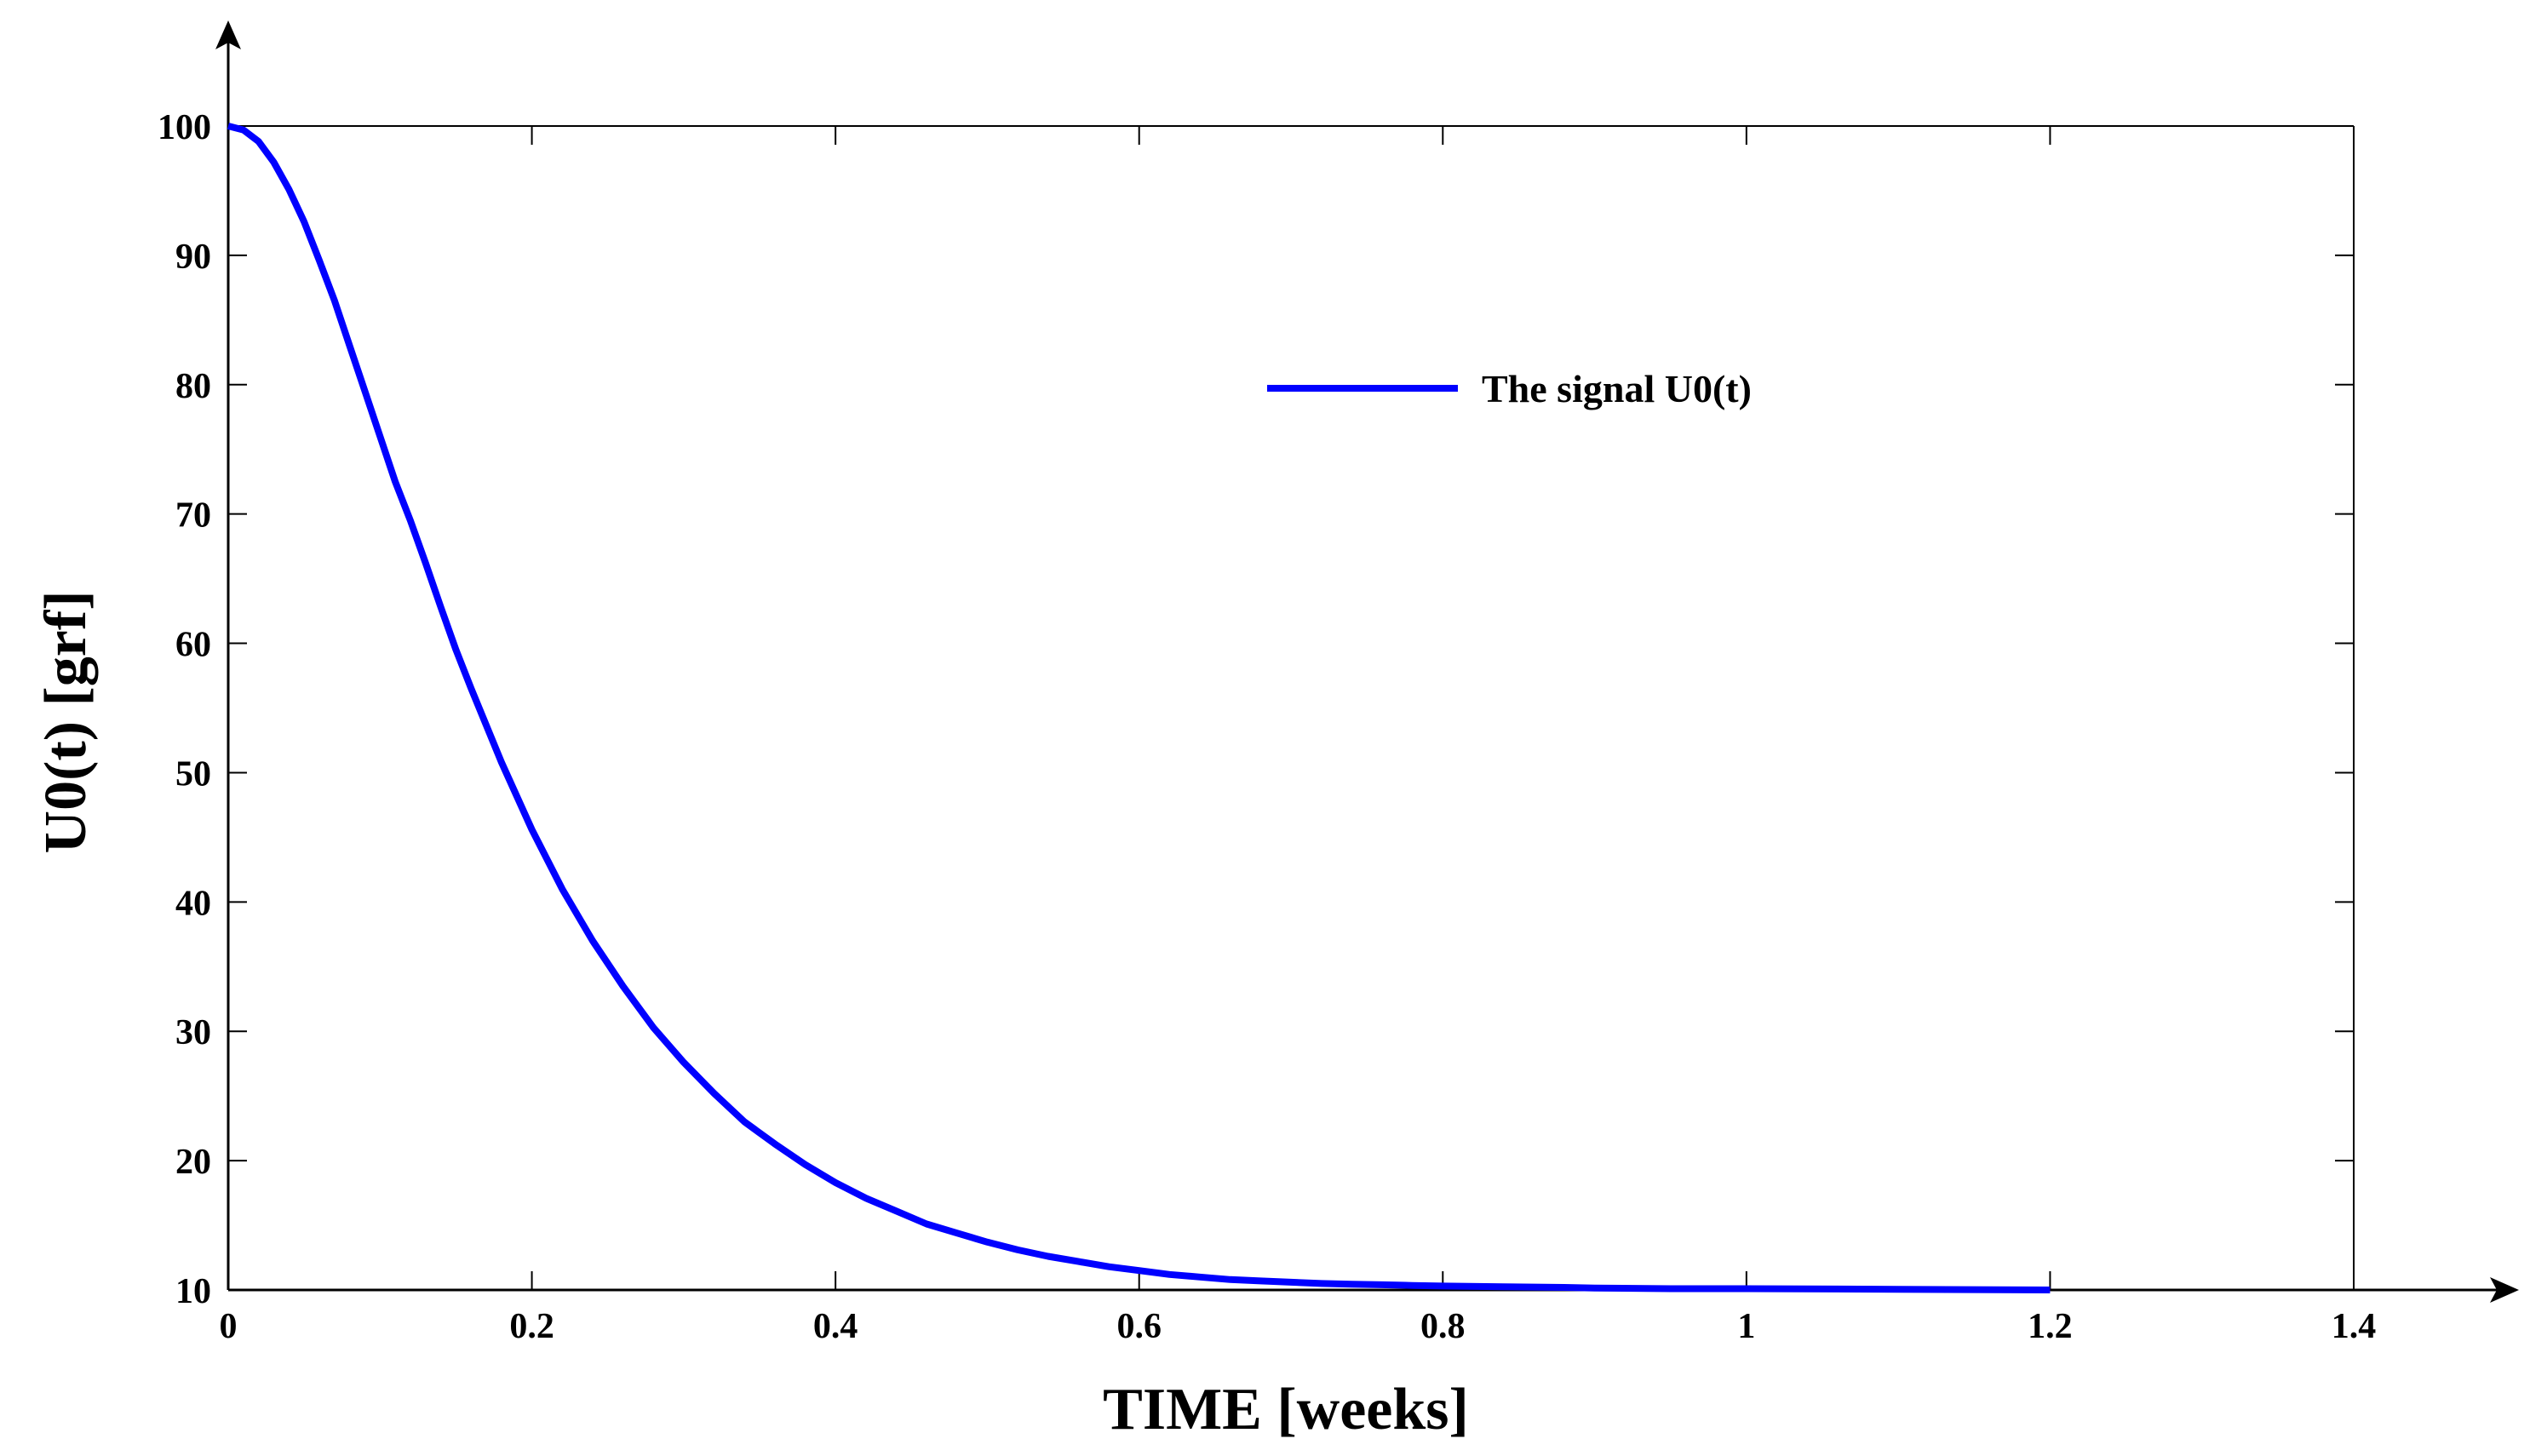  Describe the element at coordinates (193, 904) in the screenshot. I see `y-tick-label: 40` at that location.